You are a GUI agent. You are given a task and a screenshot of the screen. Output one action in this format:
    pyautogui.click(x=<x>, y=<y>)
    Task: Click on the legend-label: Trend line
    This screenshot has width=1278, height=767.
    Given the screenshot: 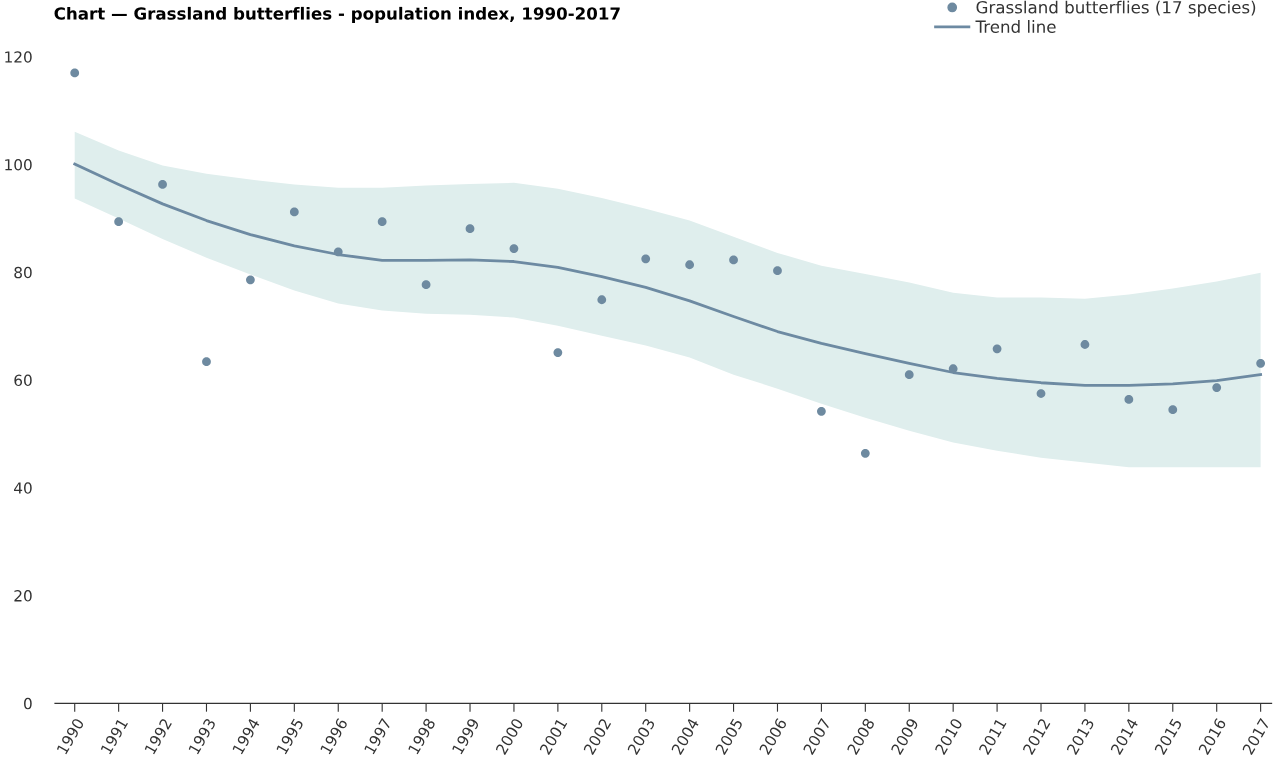 What is the action you would take?
    pyautogui.click(x=1015, y=26)
    